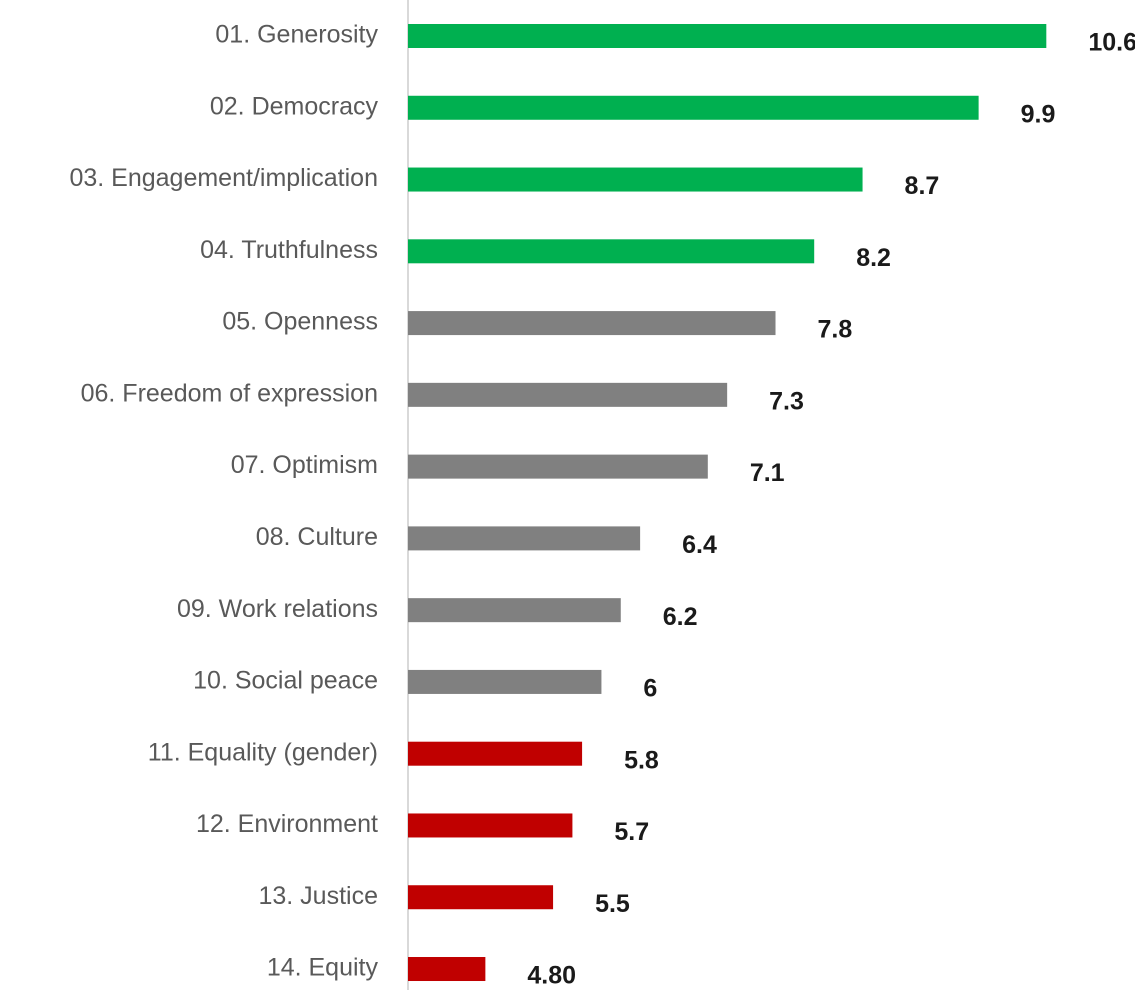 Image resolution: width=1135 pixels, height=995 pixels. I want to click on value-label: 10.6, so click(1111, 43).